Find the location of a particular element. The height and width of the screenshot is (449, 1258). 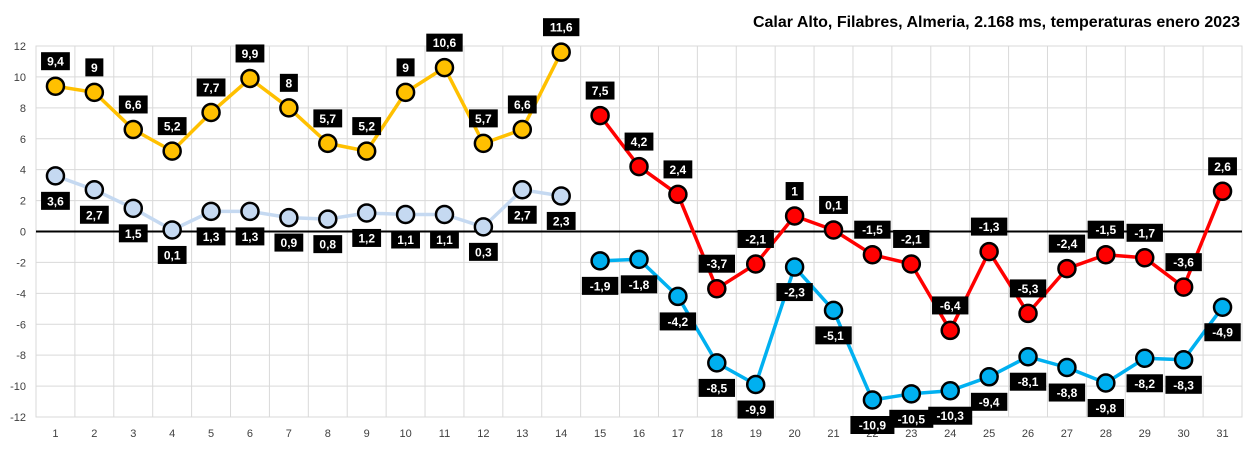

data-label-text: 6,6 is located at coordinates (522, 105).